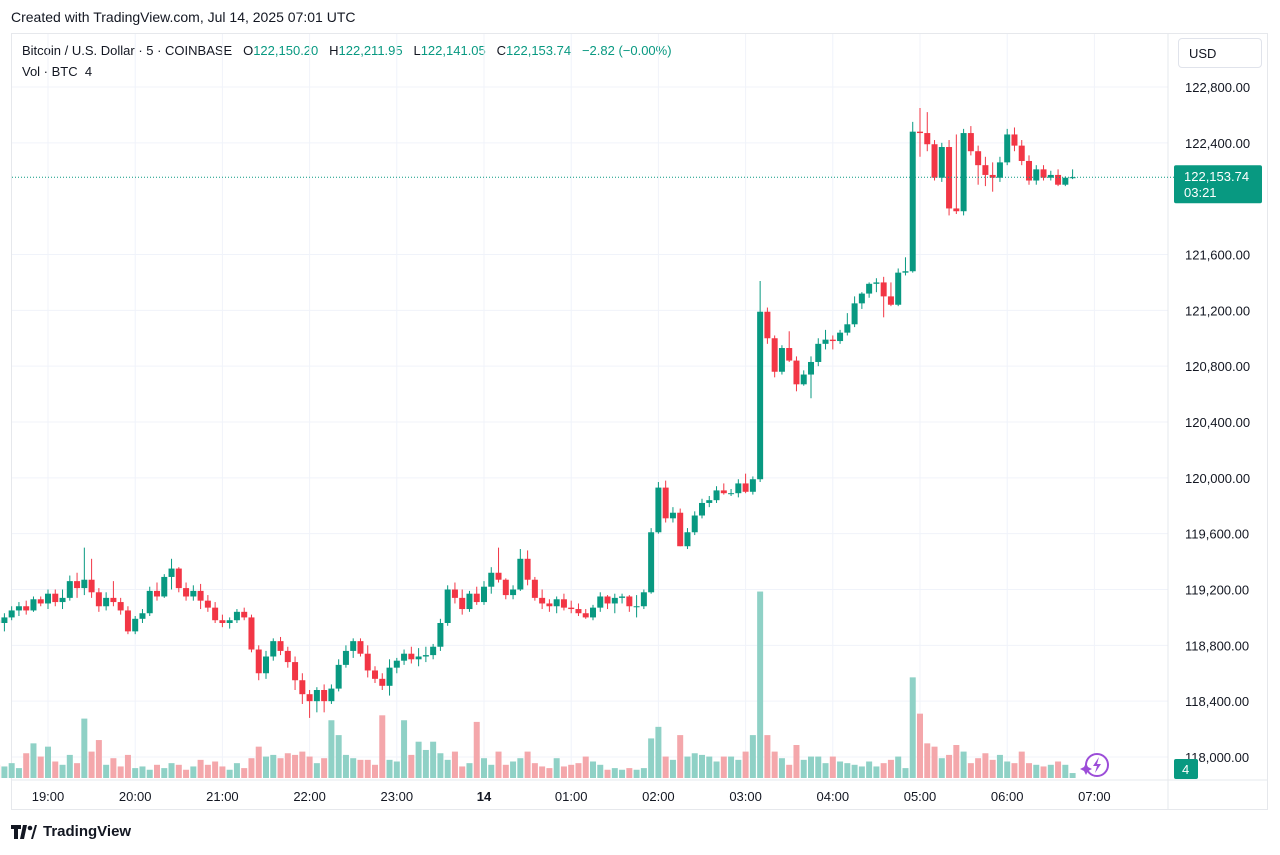 This screenshot has width=1280, height=855. What do you see at coordinates (71, 831) in the screenshot?
I see `tradingview-footer: TradingView` at bounding box center [71, 831].